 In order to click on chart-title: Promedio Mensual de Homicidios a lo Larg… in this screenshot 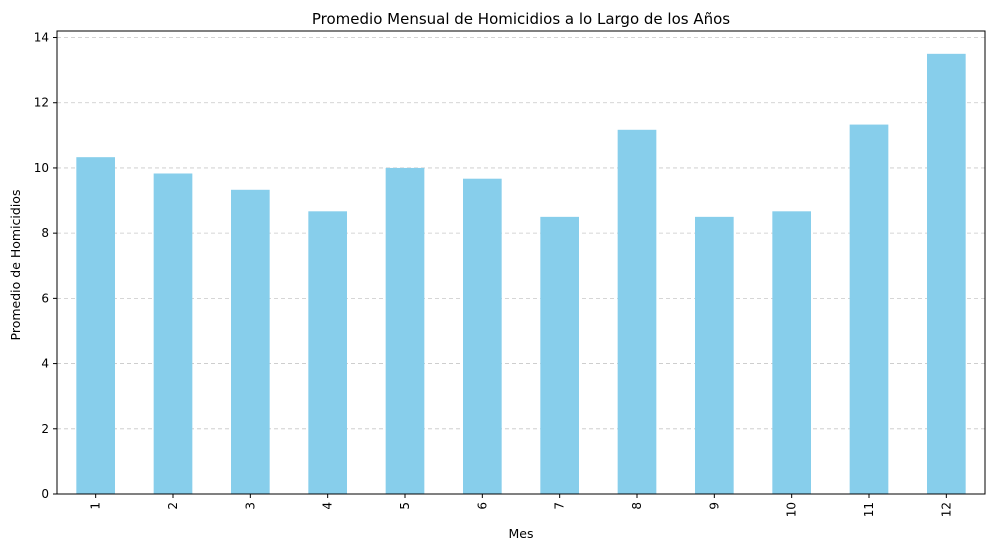, I will do `click(521, 19)`.